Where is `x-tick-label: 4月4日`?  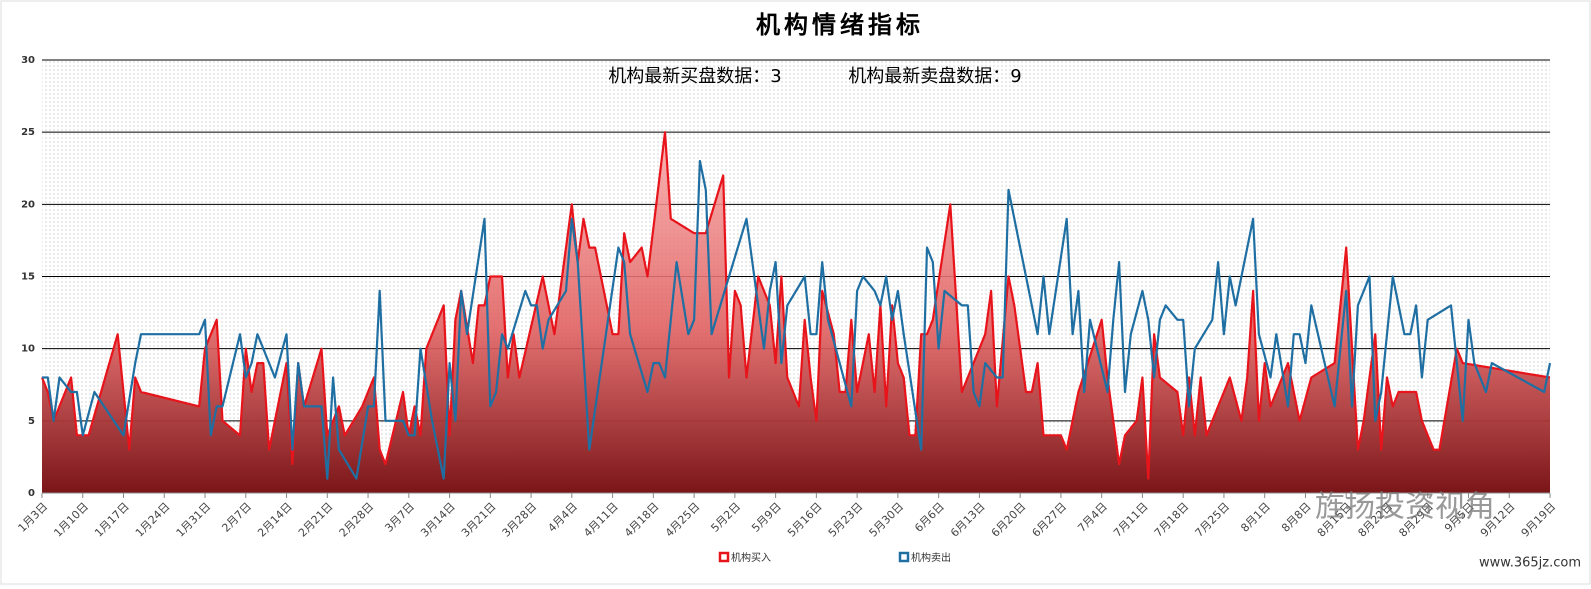 x-tick-label: 4月4日 is located at coordinates (562, 517).